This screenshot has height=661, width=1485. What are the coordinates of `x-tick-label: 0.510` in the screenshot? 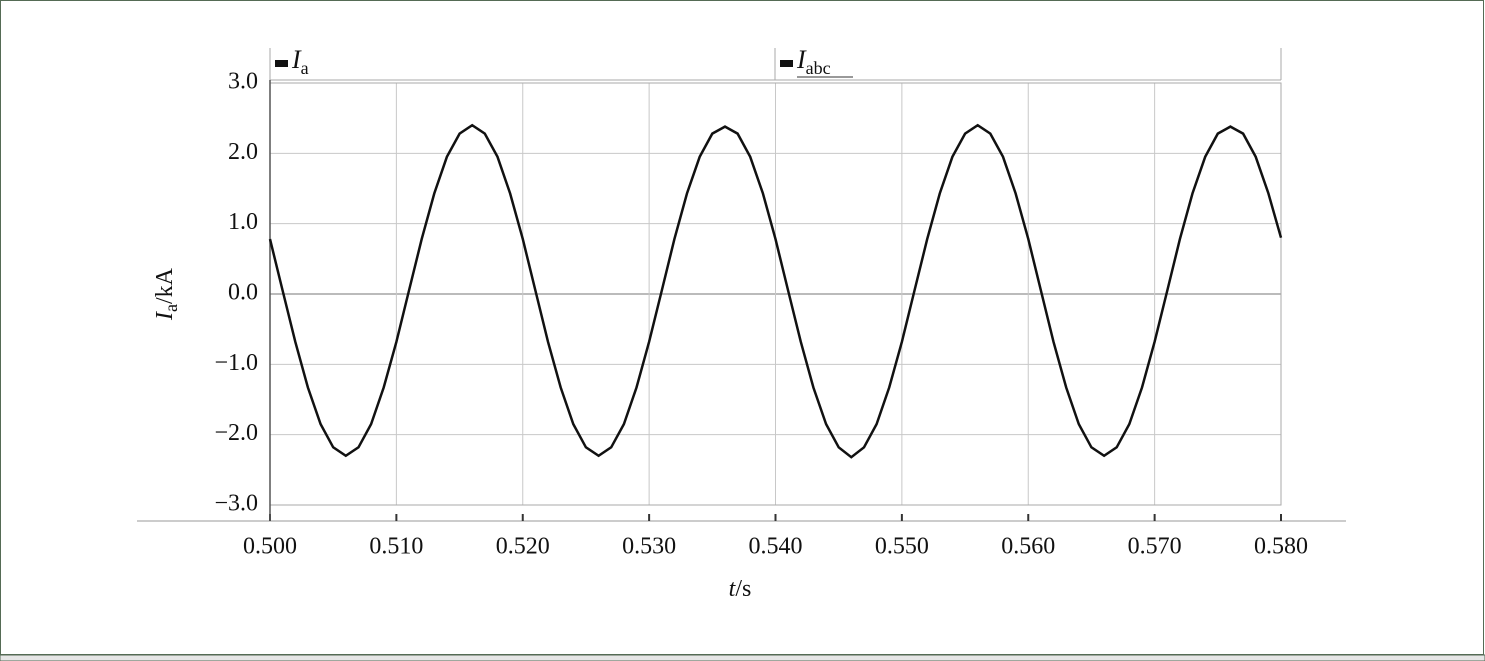 It's located at (396, 547).